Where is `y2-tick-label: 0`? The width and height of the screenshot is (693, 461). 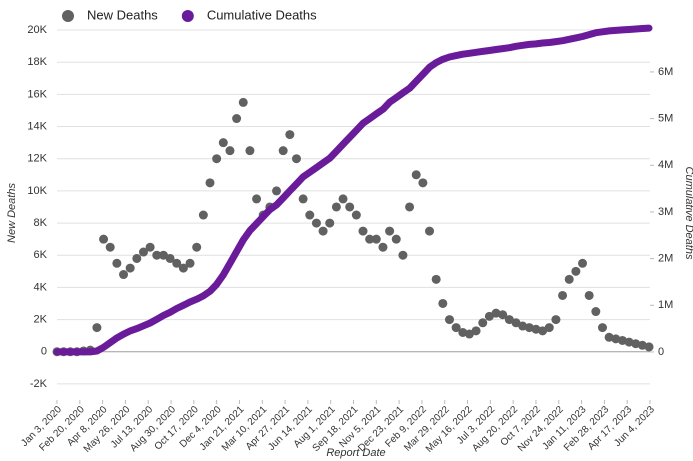 y2-tick-label: 0 is located at coordinates (661, 352).